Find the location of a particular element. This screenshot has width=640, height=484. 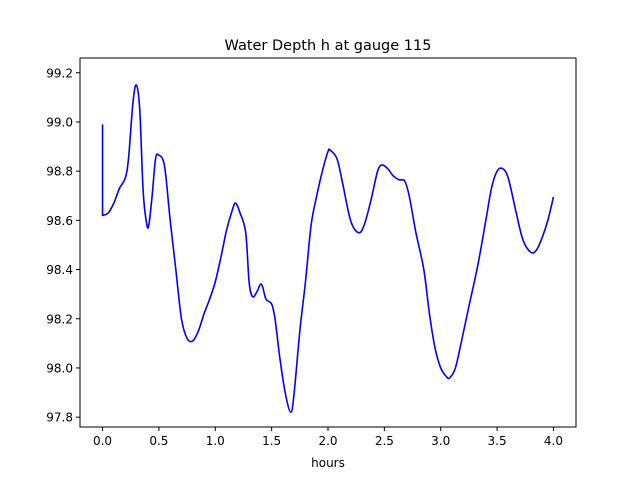

x-tick-label: 0.5 is located at coordinates (158, 441).